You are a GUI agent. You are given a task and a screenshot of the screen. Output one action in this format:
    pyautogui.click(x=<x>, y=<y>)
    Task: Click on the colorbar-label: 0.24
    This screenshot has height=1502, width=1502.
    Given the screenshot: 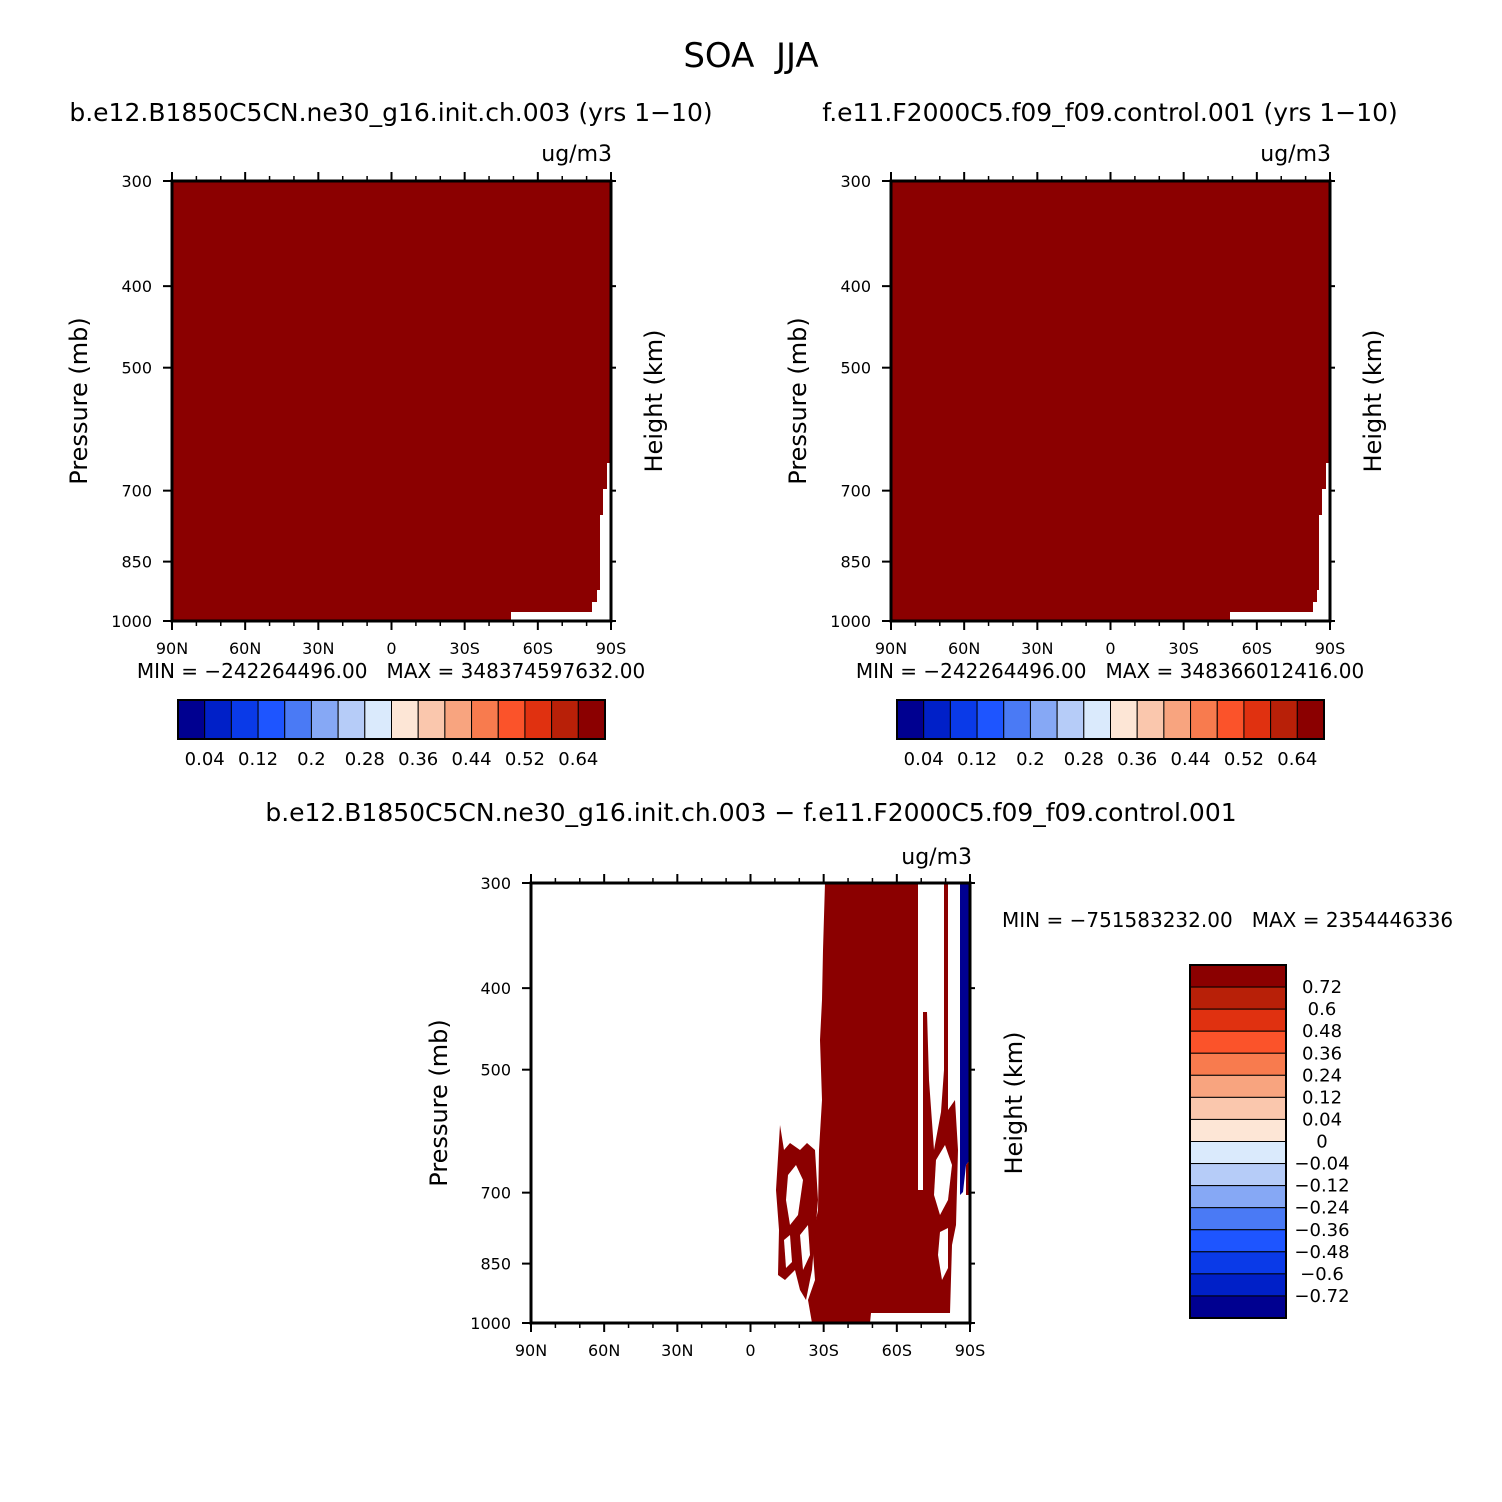 What is the action you would take?
    pyautogui.click(x=1322, y=1075)
    